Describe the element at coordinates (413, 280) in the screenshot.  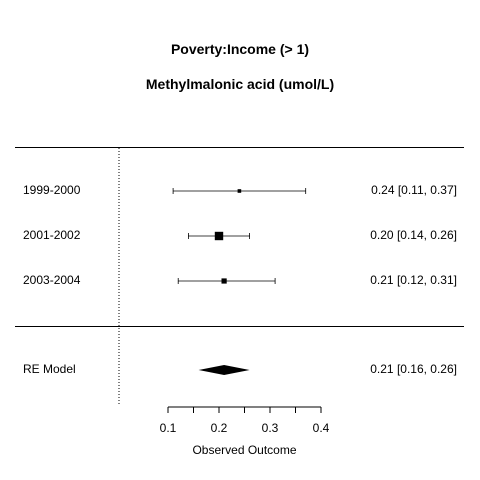
I see `study-estimate-text: 0.21 [0.12, 0.31]` at that location.